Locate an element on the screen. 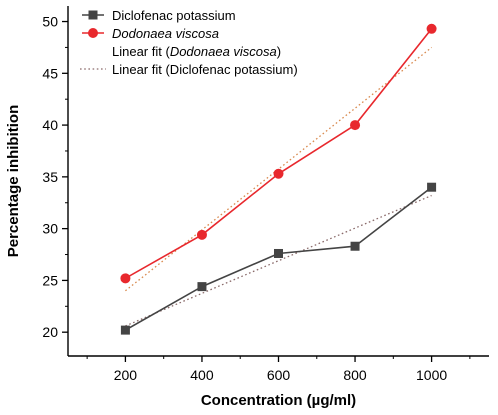  x-tick-label: 1000 is located at coordinates (431, 375).